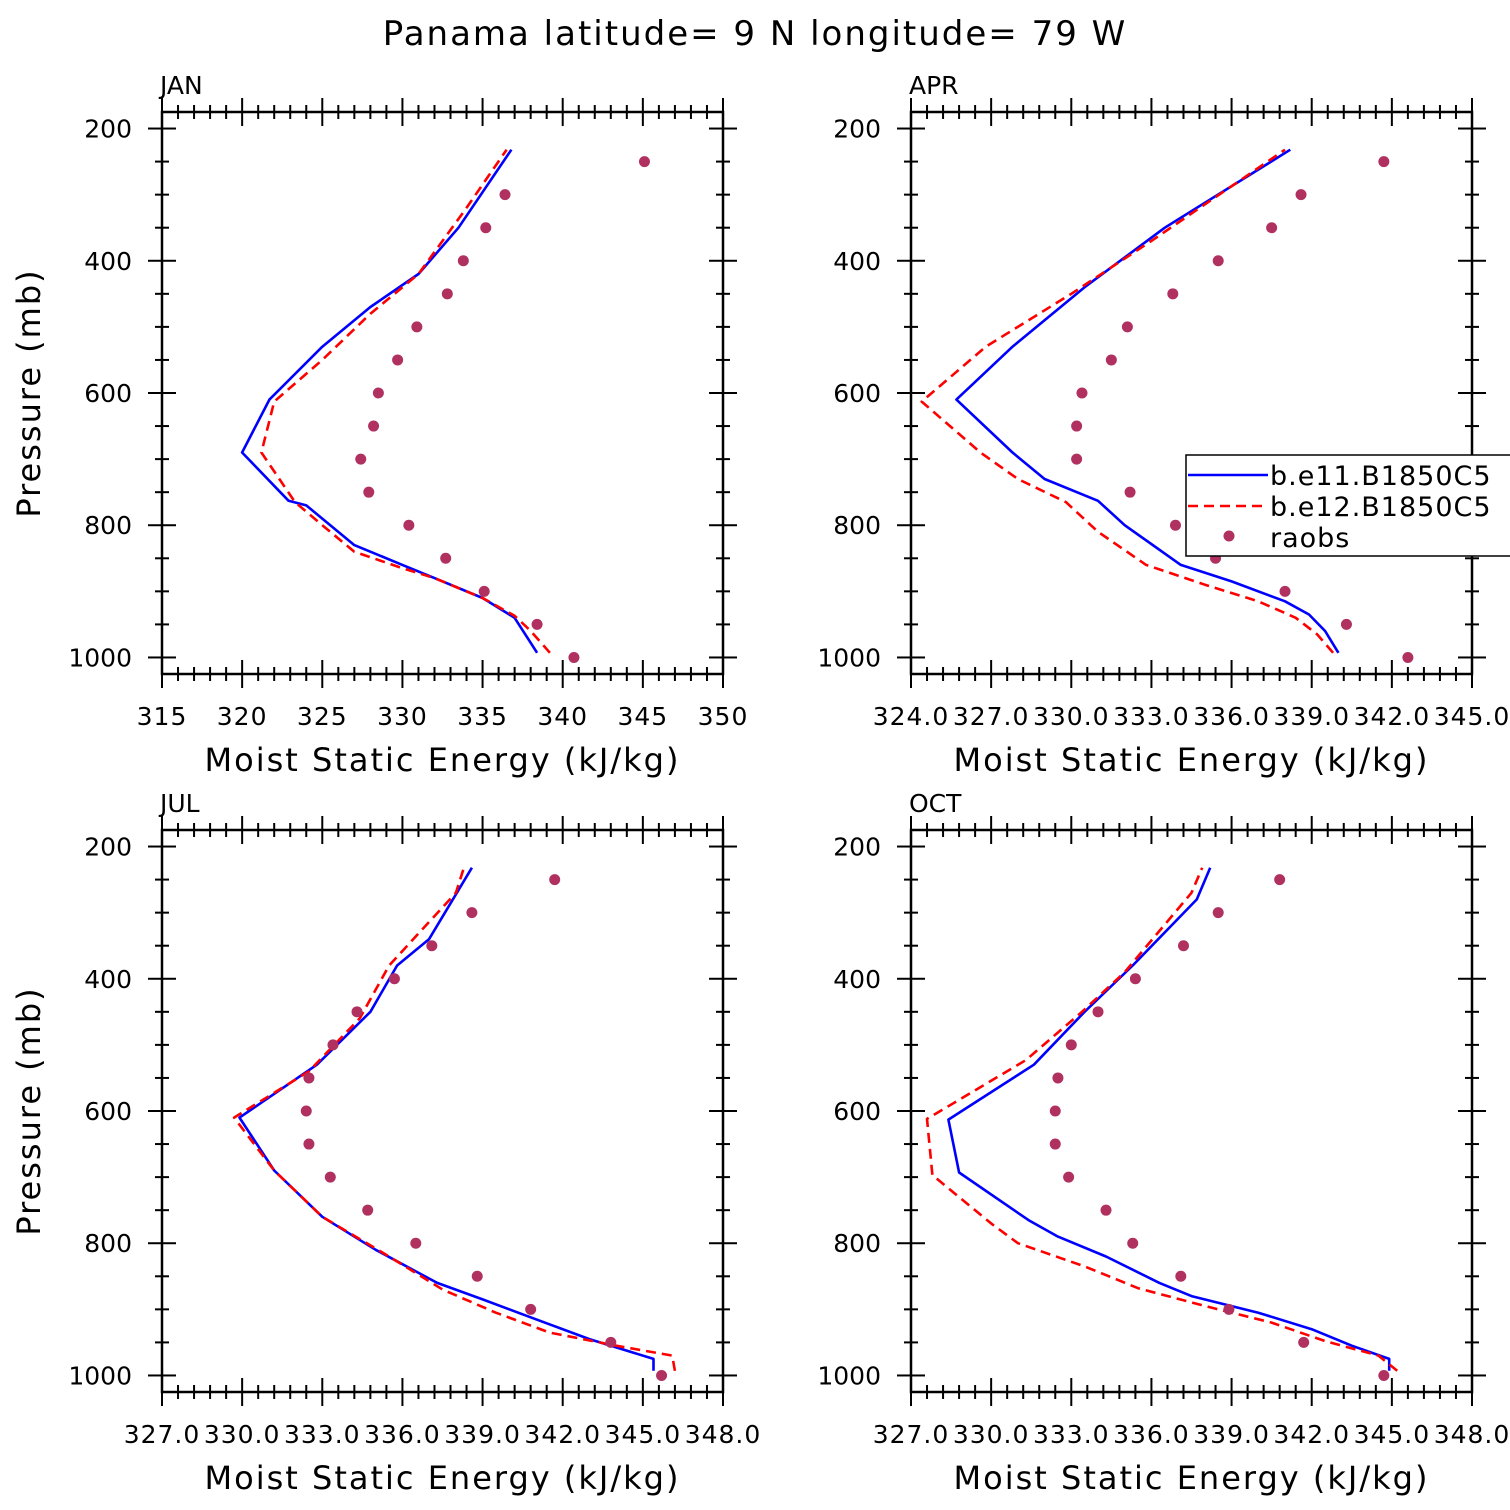 The height and width of the screenshot is (1510, 1510). I want to click on x-tick-label: 320, so click(242, 716).